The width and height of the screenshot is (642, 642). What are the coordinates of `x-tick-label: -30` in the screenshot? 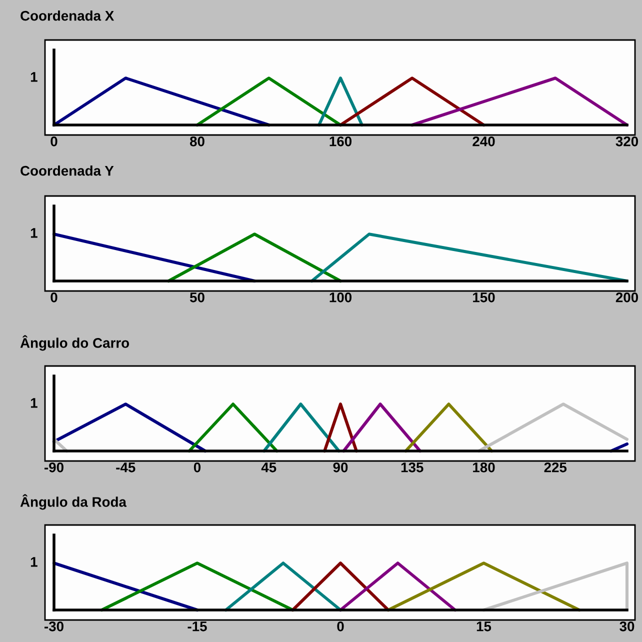 It's located at (54, 626).